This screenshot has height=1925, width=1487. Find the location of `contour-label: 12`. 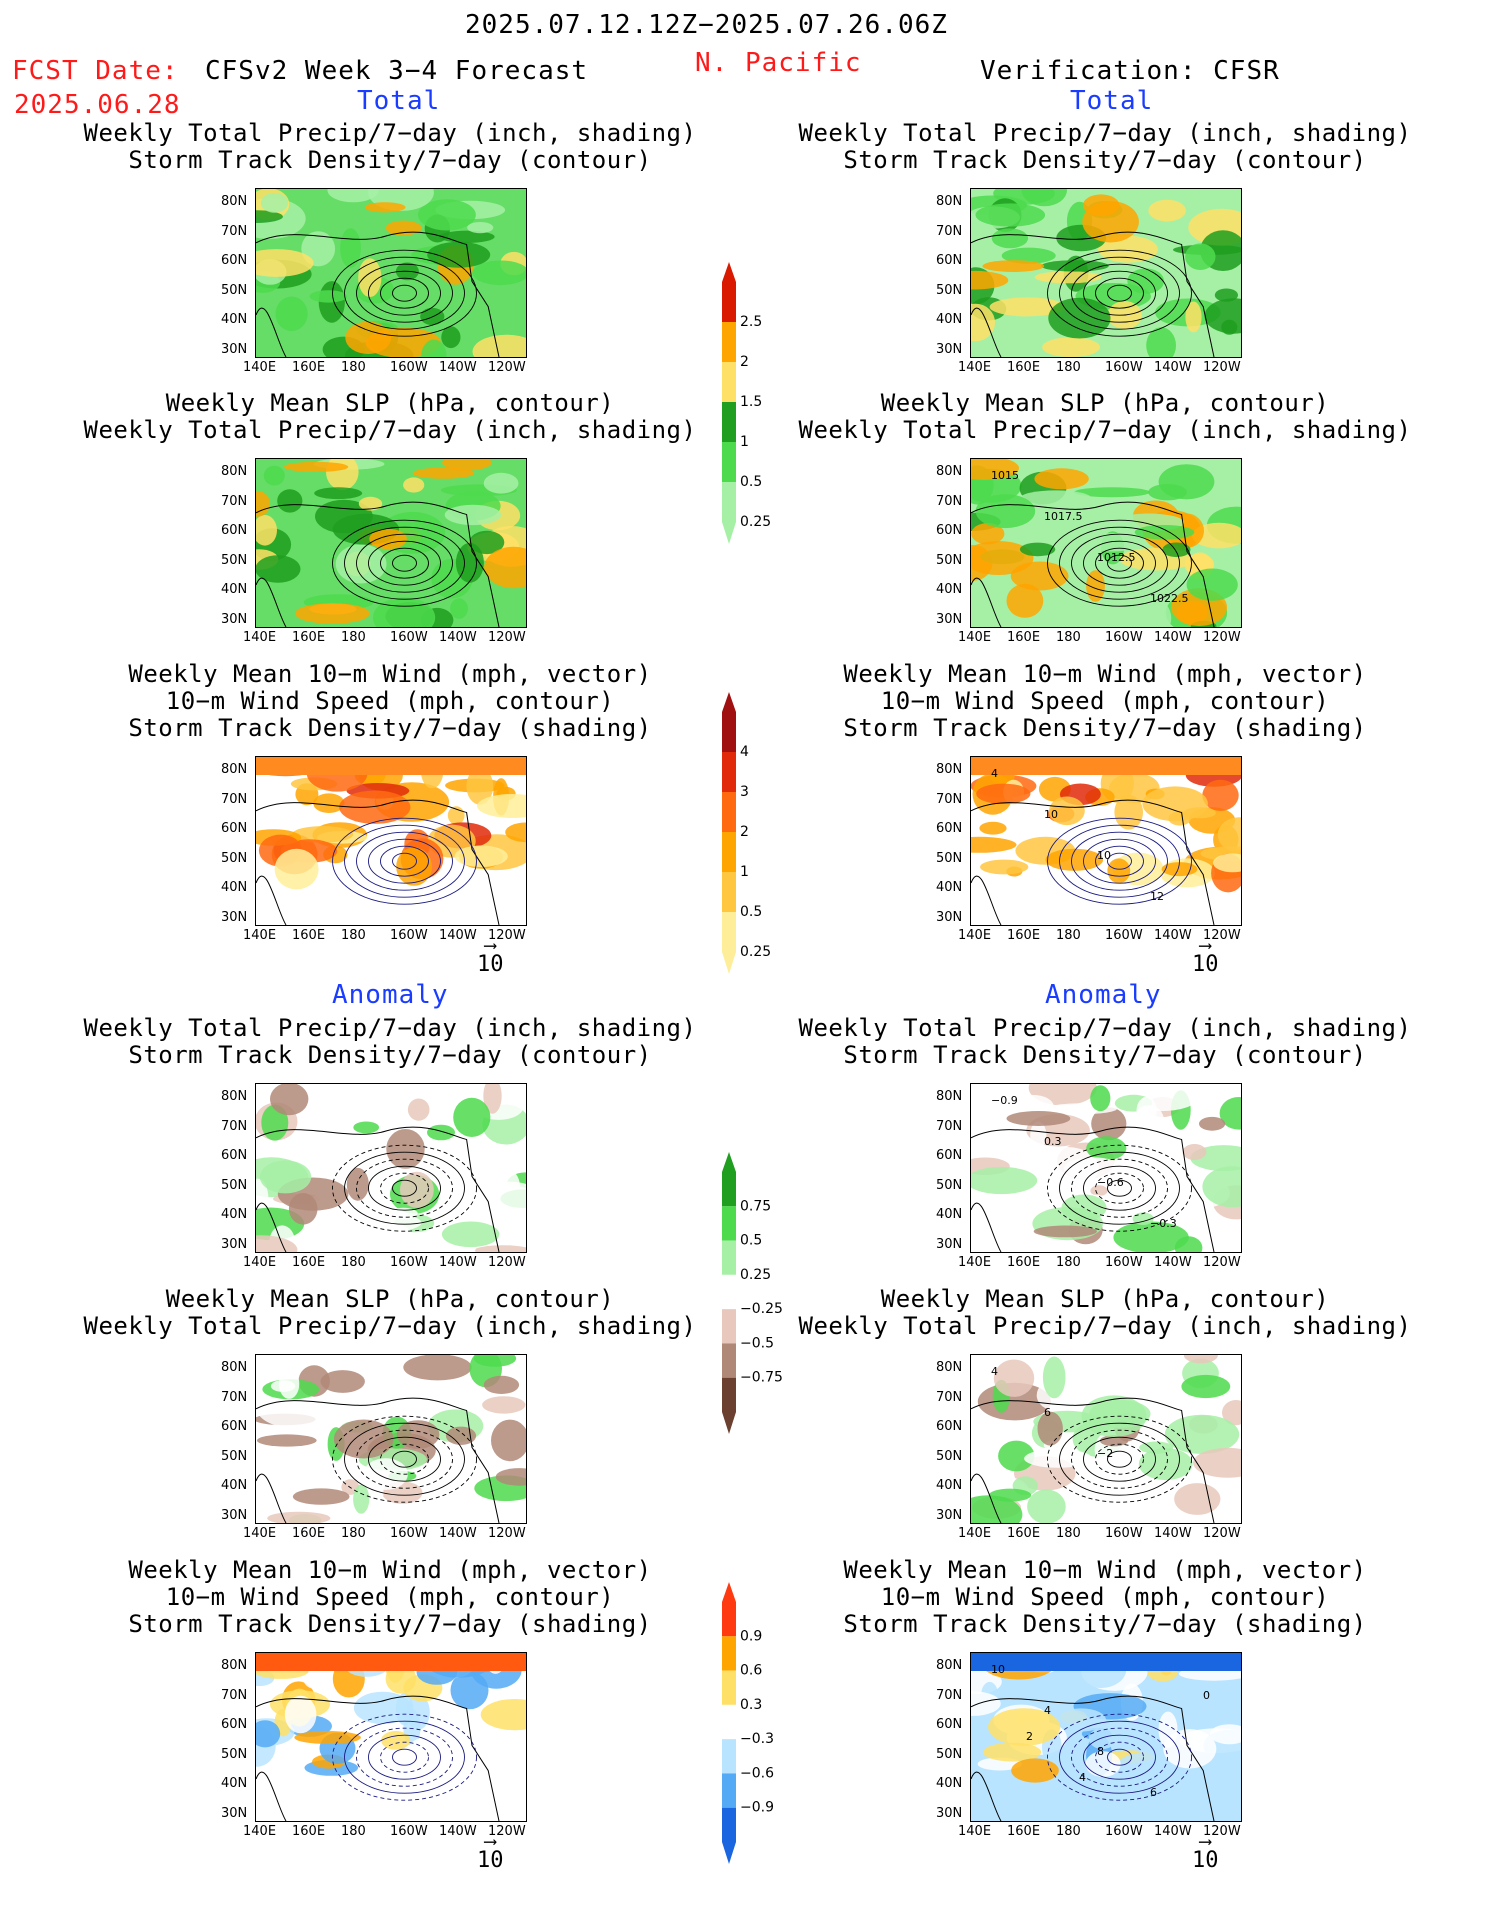

contour-label: 12 is located at coordinates (1157, 896).